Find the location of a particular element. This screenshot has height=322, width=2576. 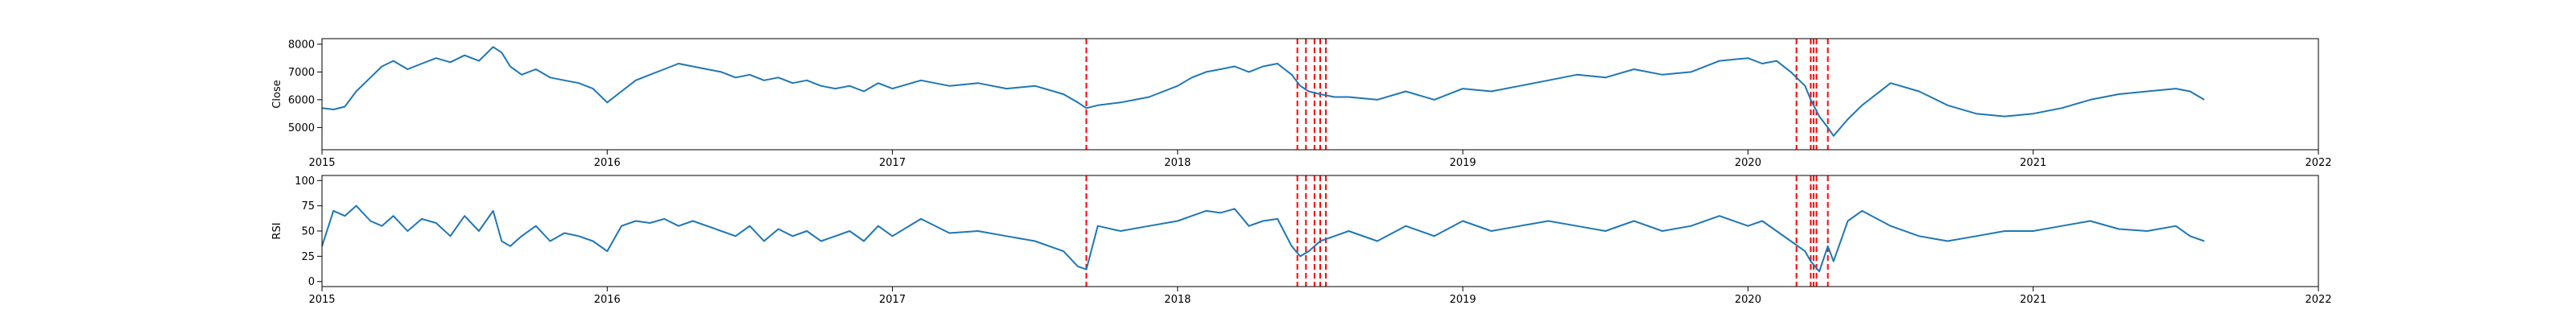

rsi-y-tick-label-3: 75 is located at coordinates (308, 206).